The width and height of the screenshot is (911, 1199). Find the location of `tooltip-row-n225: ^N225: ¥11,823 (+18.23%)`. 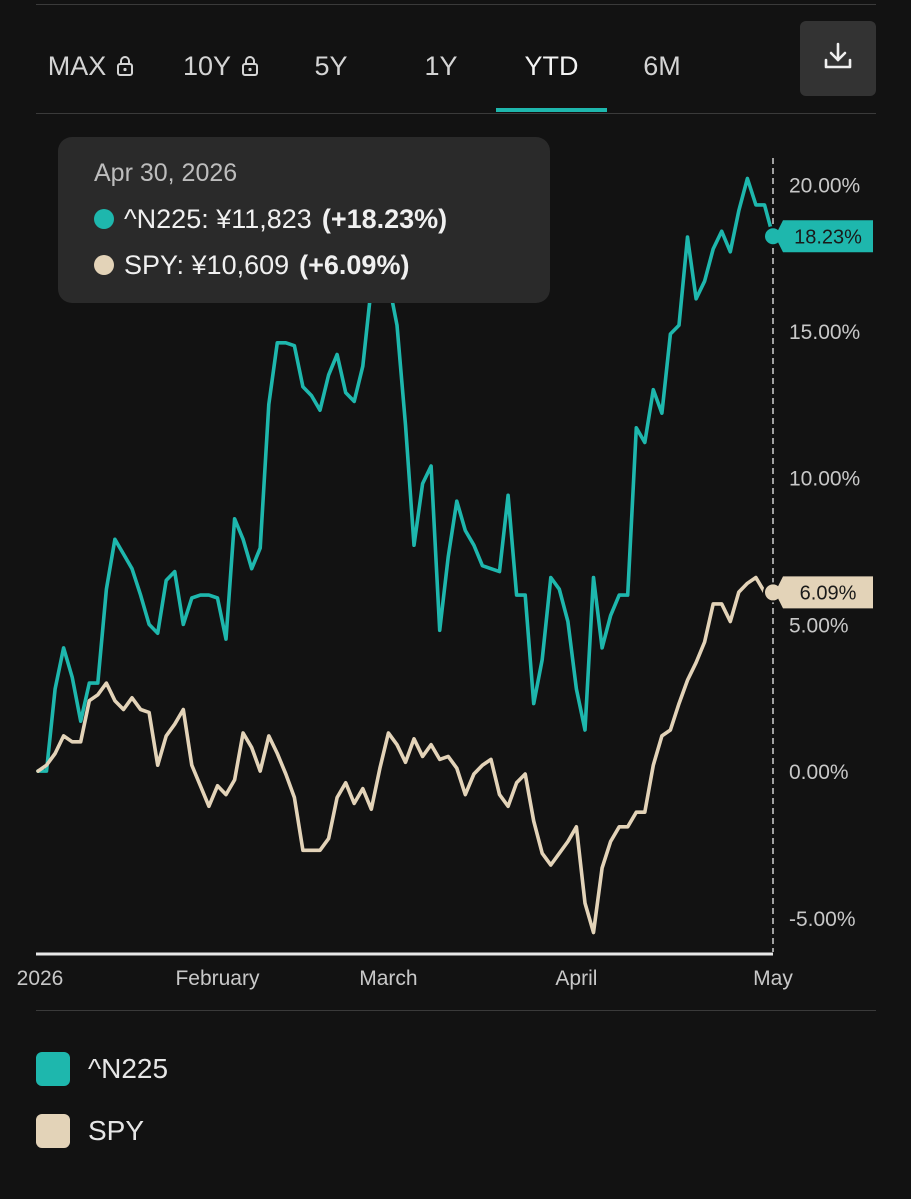

tooltip-row-n225: ^N225: ¥11,823 (+18.23%) is located at coordinates (322, 219).